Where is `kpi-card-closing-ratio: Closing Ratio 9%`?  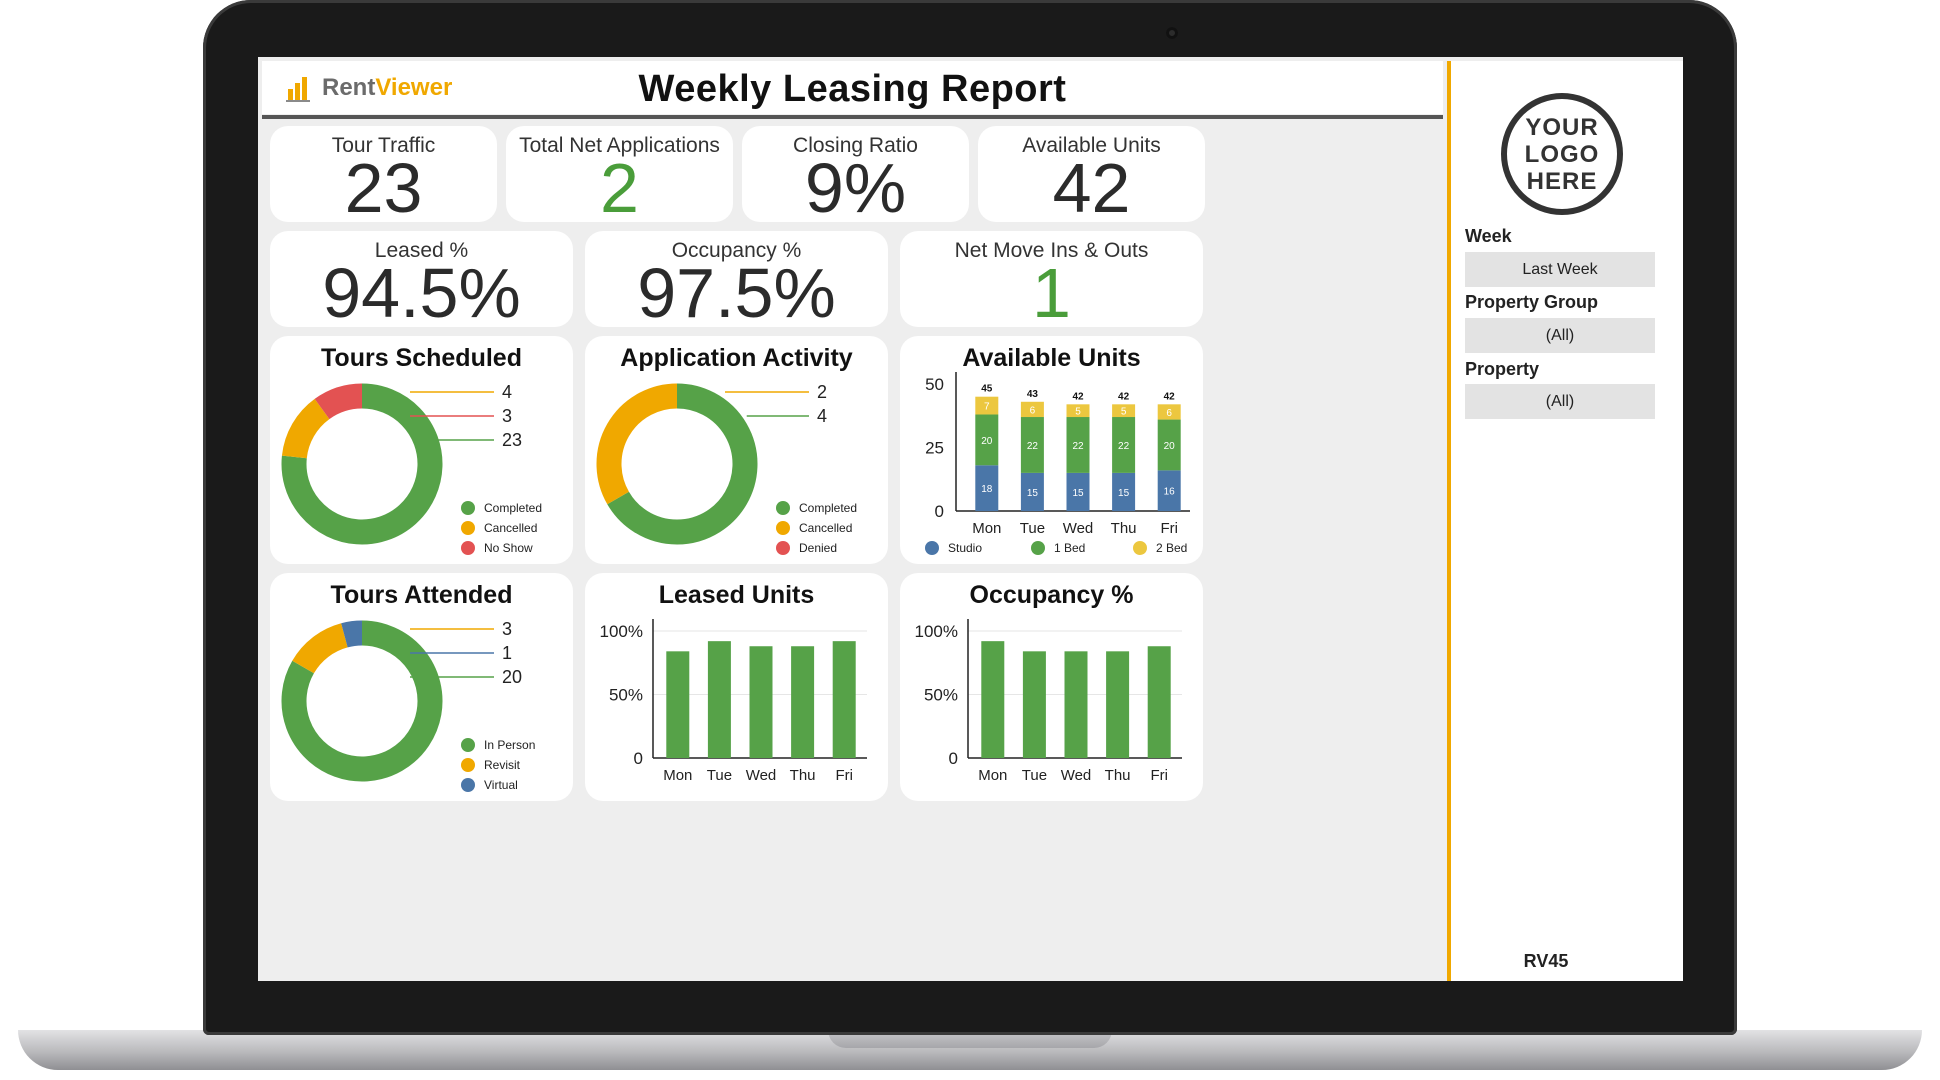 kpi-card-closing-ratio: Closing Ratio 9% is located at coordinates (855, 176).